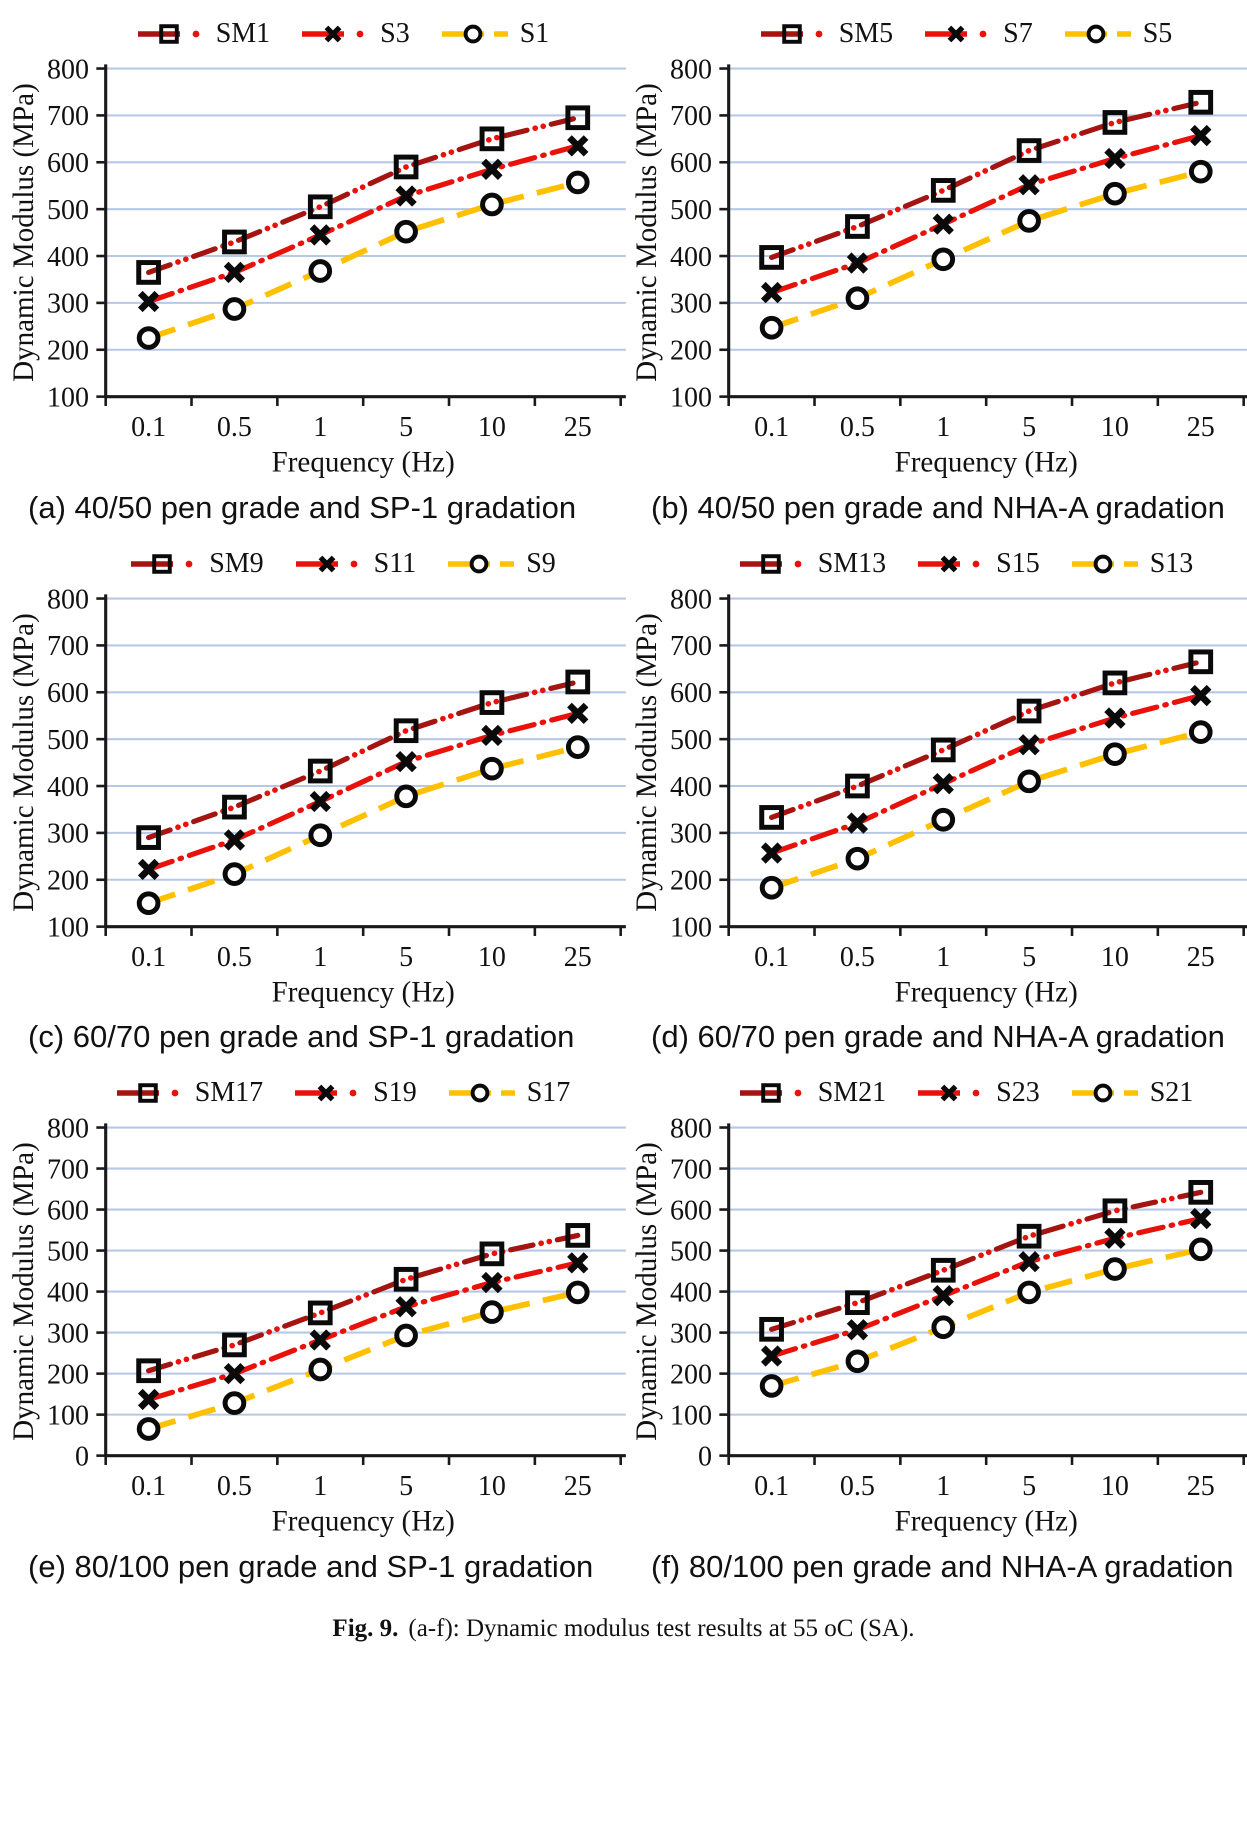 This screenshot has width=1247, height=1840. What do you see at coordinates (365, 1629) in the screenshot?
I see `figure-caption-label: Fig. 9.` at bounding box center [365, 1629].